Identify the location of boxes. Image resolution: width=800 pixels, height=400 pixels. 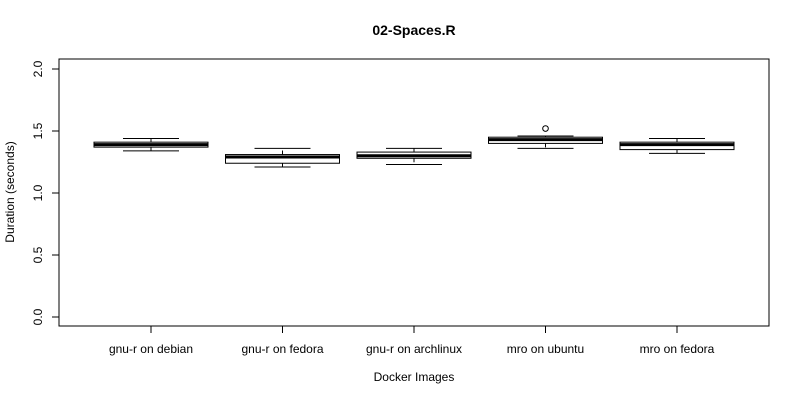
(414, 146).